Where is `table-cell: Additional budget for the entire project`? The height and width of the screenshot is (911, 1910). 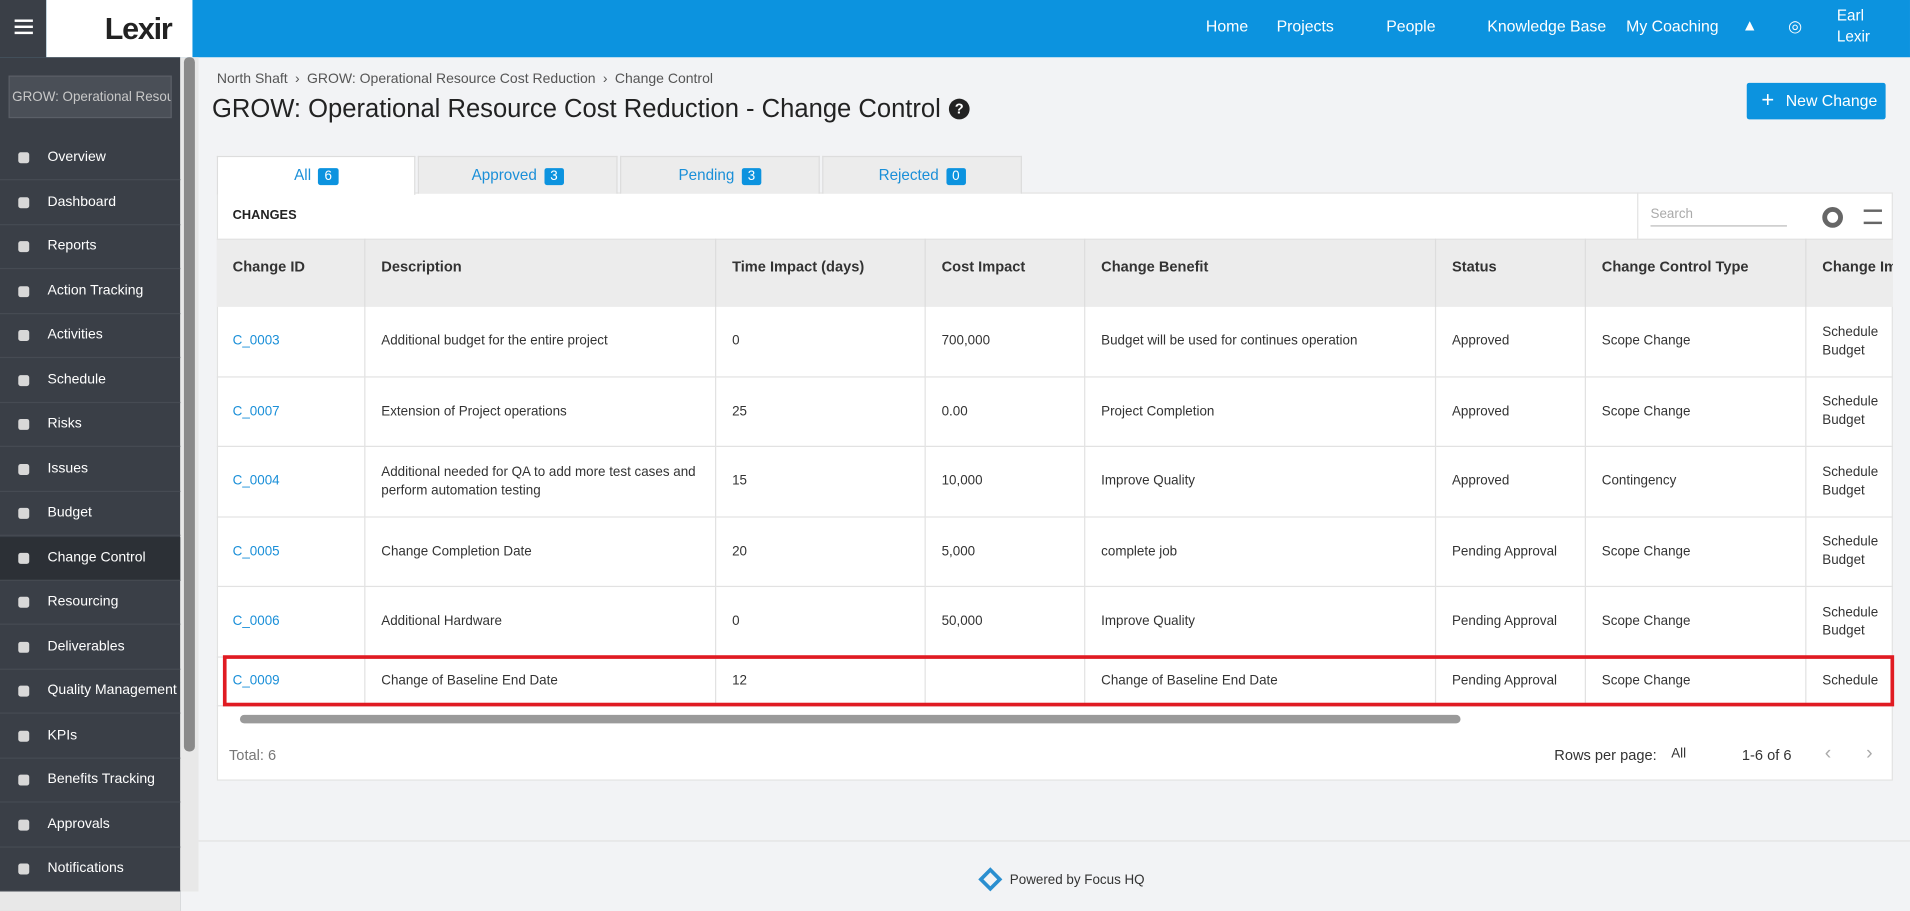
table-cell: Additional budget for the entire project is located at coordinates (541, 342).